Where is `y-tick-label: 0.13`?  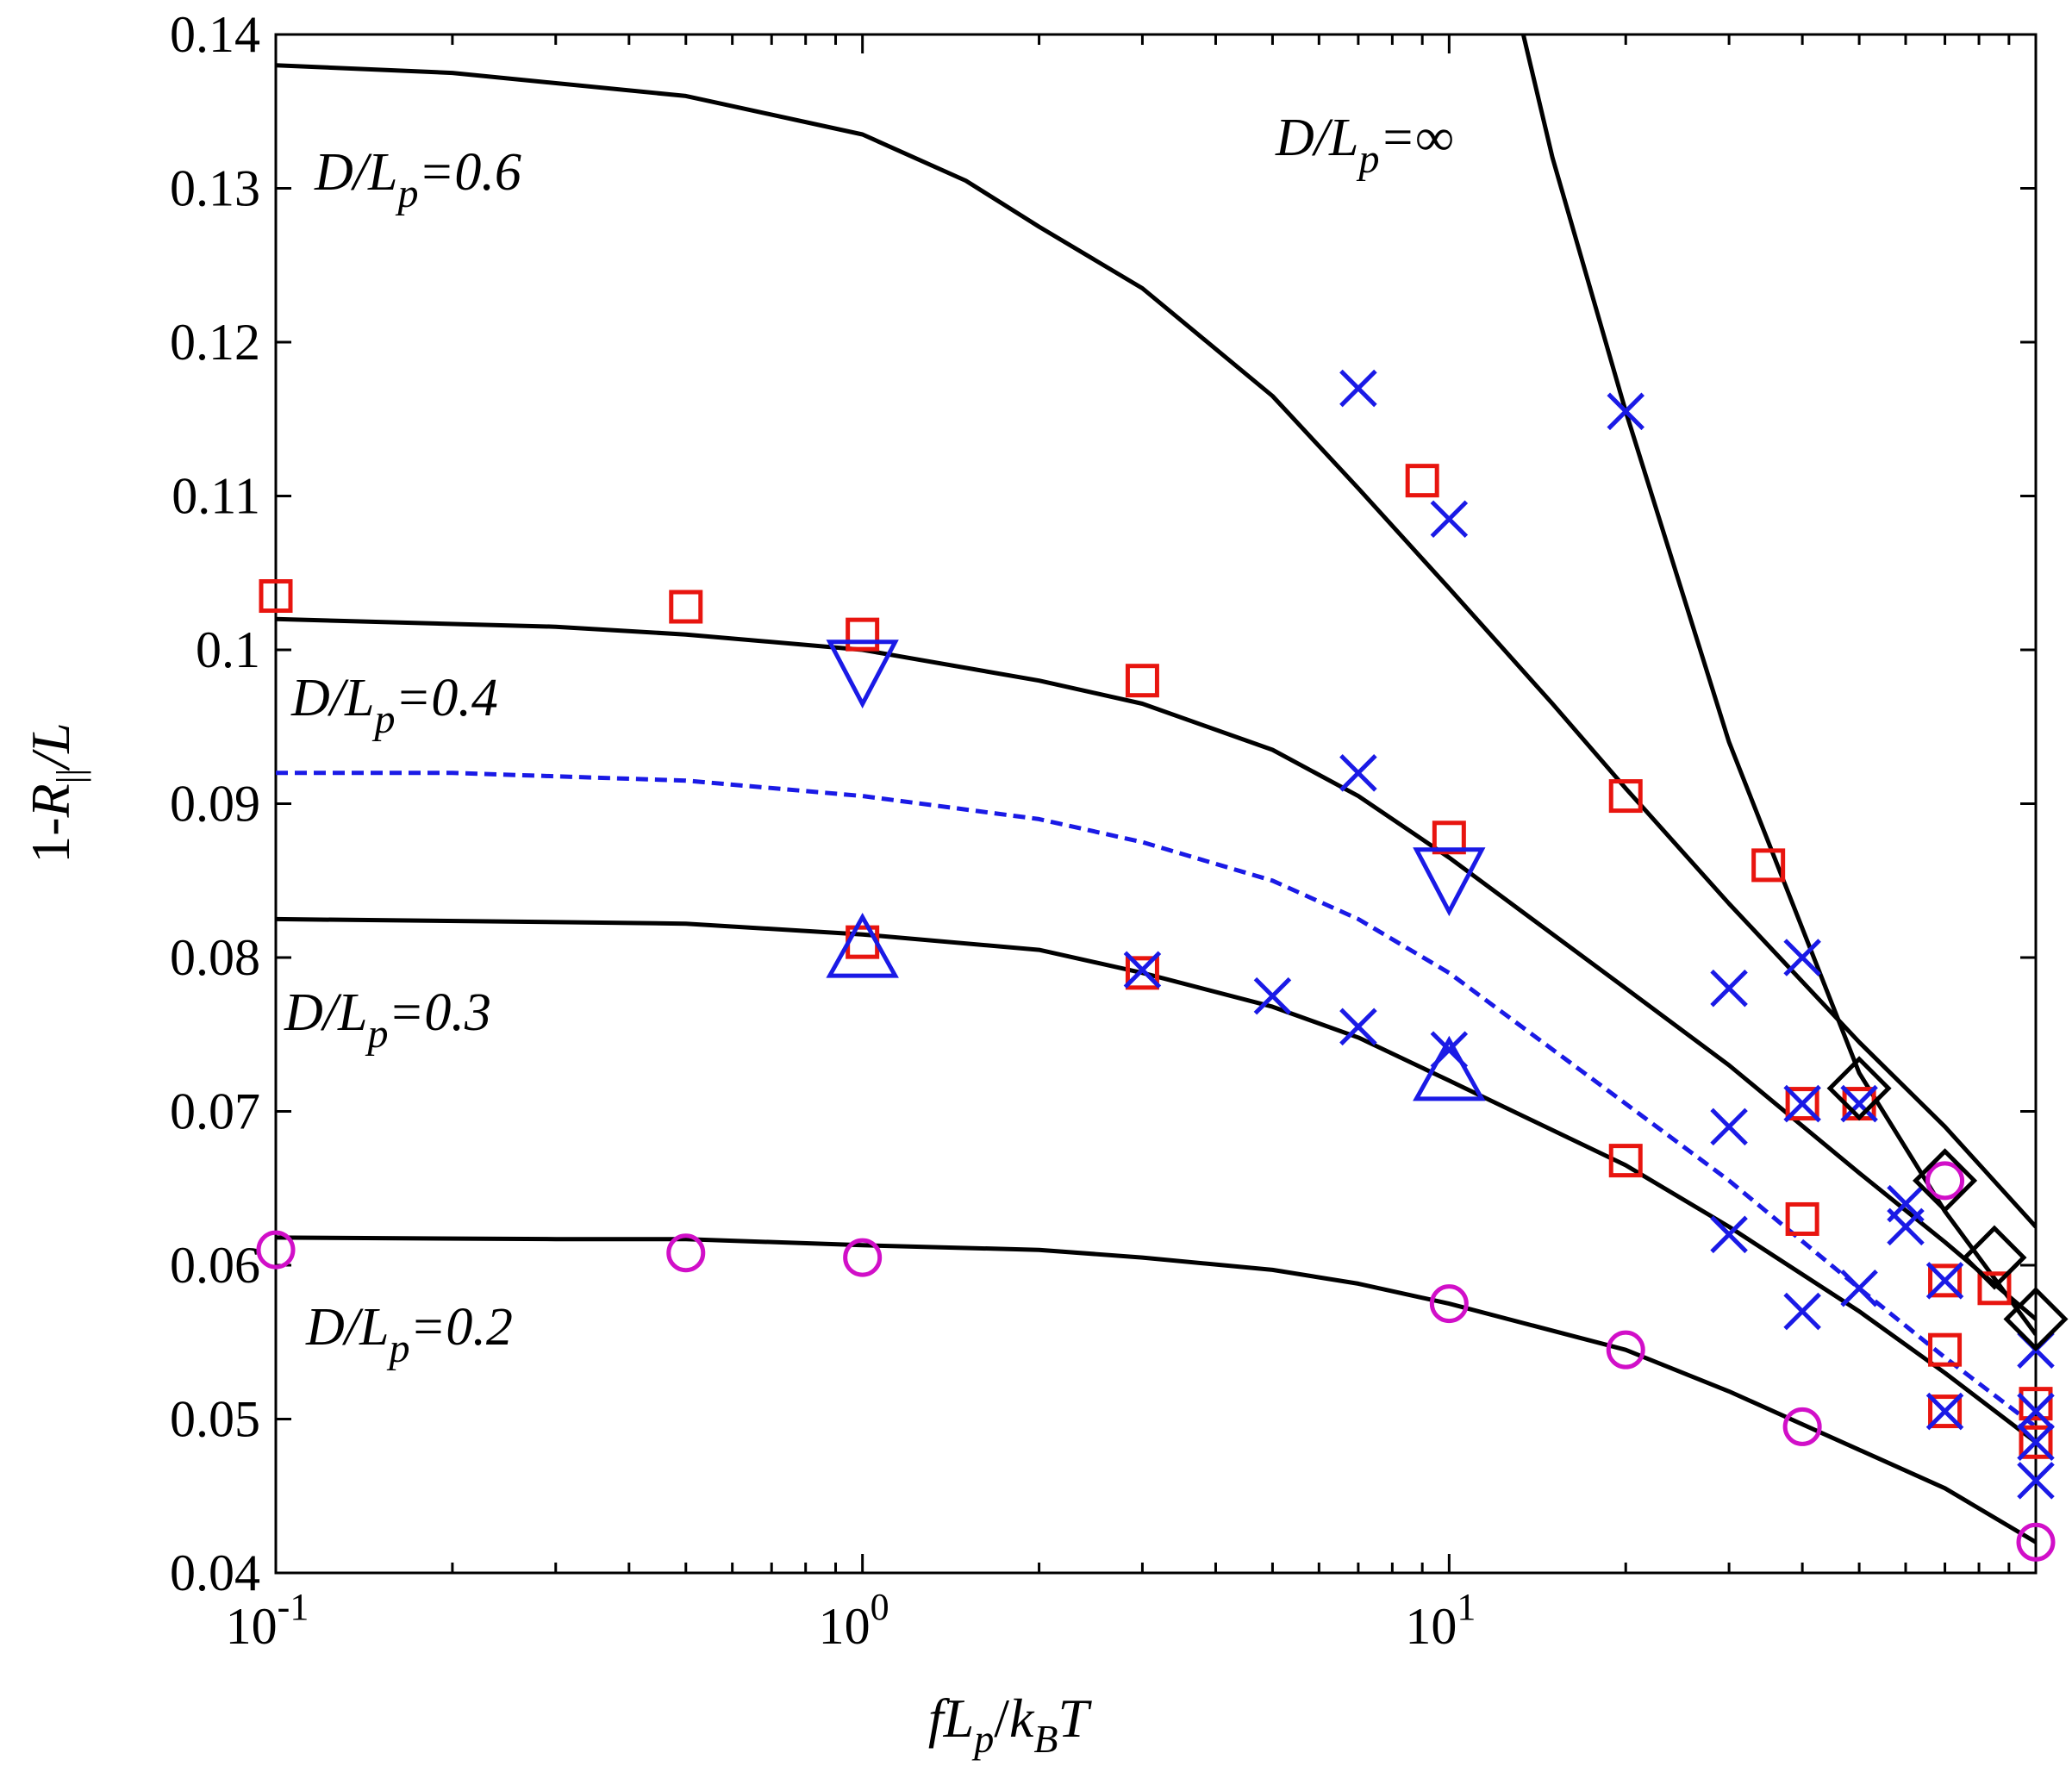 y-tick-label: 0.13 is located at coordinates (215, 188).